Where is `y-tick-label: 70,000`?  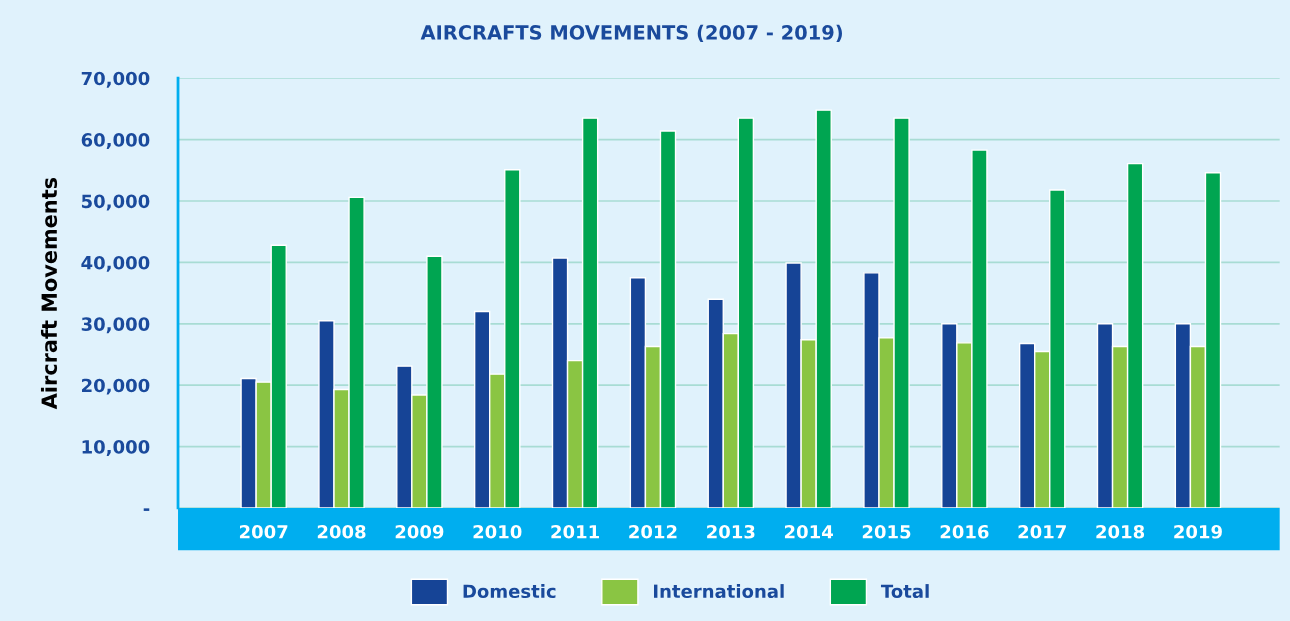
y-tick-label: 70,000 is located at coordinates (115, 79).